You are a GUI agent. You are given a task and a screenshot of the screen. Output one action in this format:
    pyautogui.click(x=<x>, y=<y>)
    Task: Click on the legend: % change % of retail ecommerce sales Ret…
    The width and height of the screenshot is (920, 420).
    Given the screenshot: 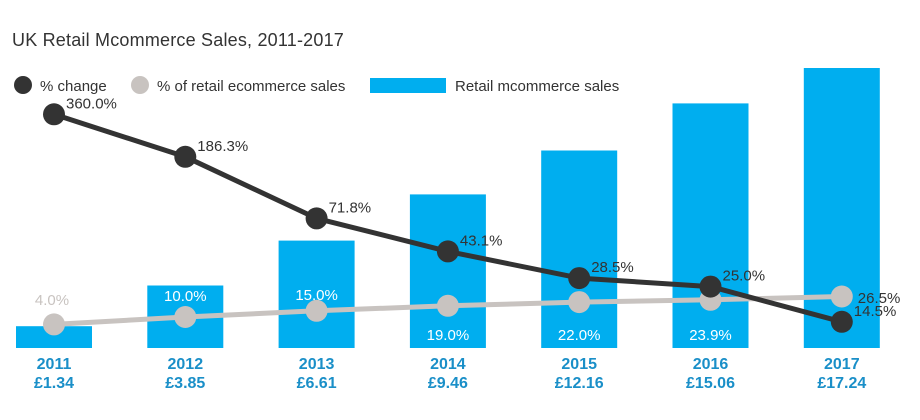 What is the action you would take?
    pyautogui.click(x=316, y=85)
    